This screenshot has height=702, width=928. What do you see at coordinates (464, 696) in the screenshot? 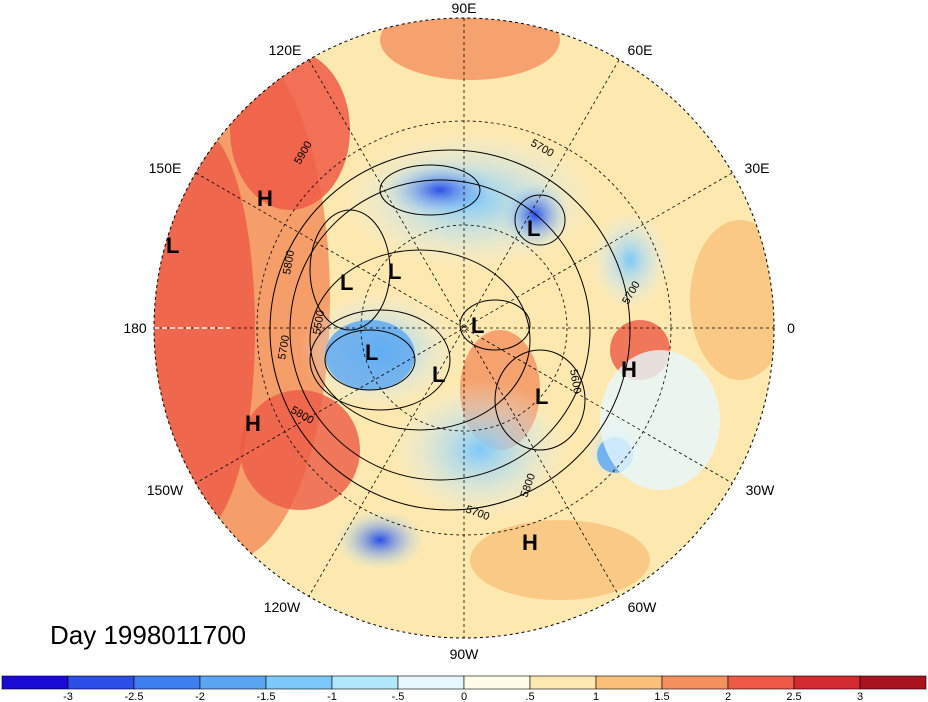
I see `colorbar-tick-label: 0` at bounding box center [464, 696].